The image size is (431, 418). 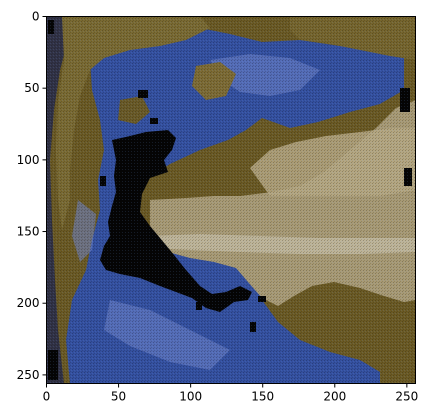 I want to click on y-tick-label: 100, so click(x=28, y=160).